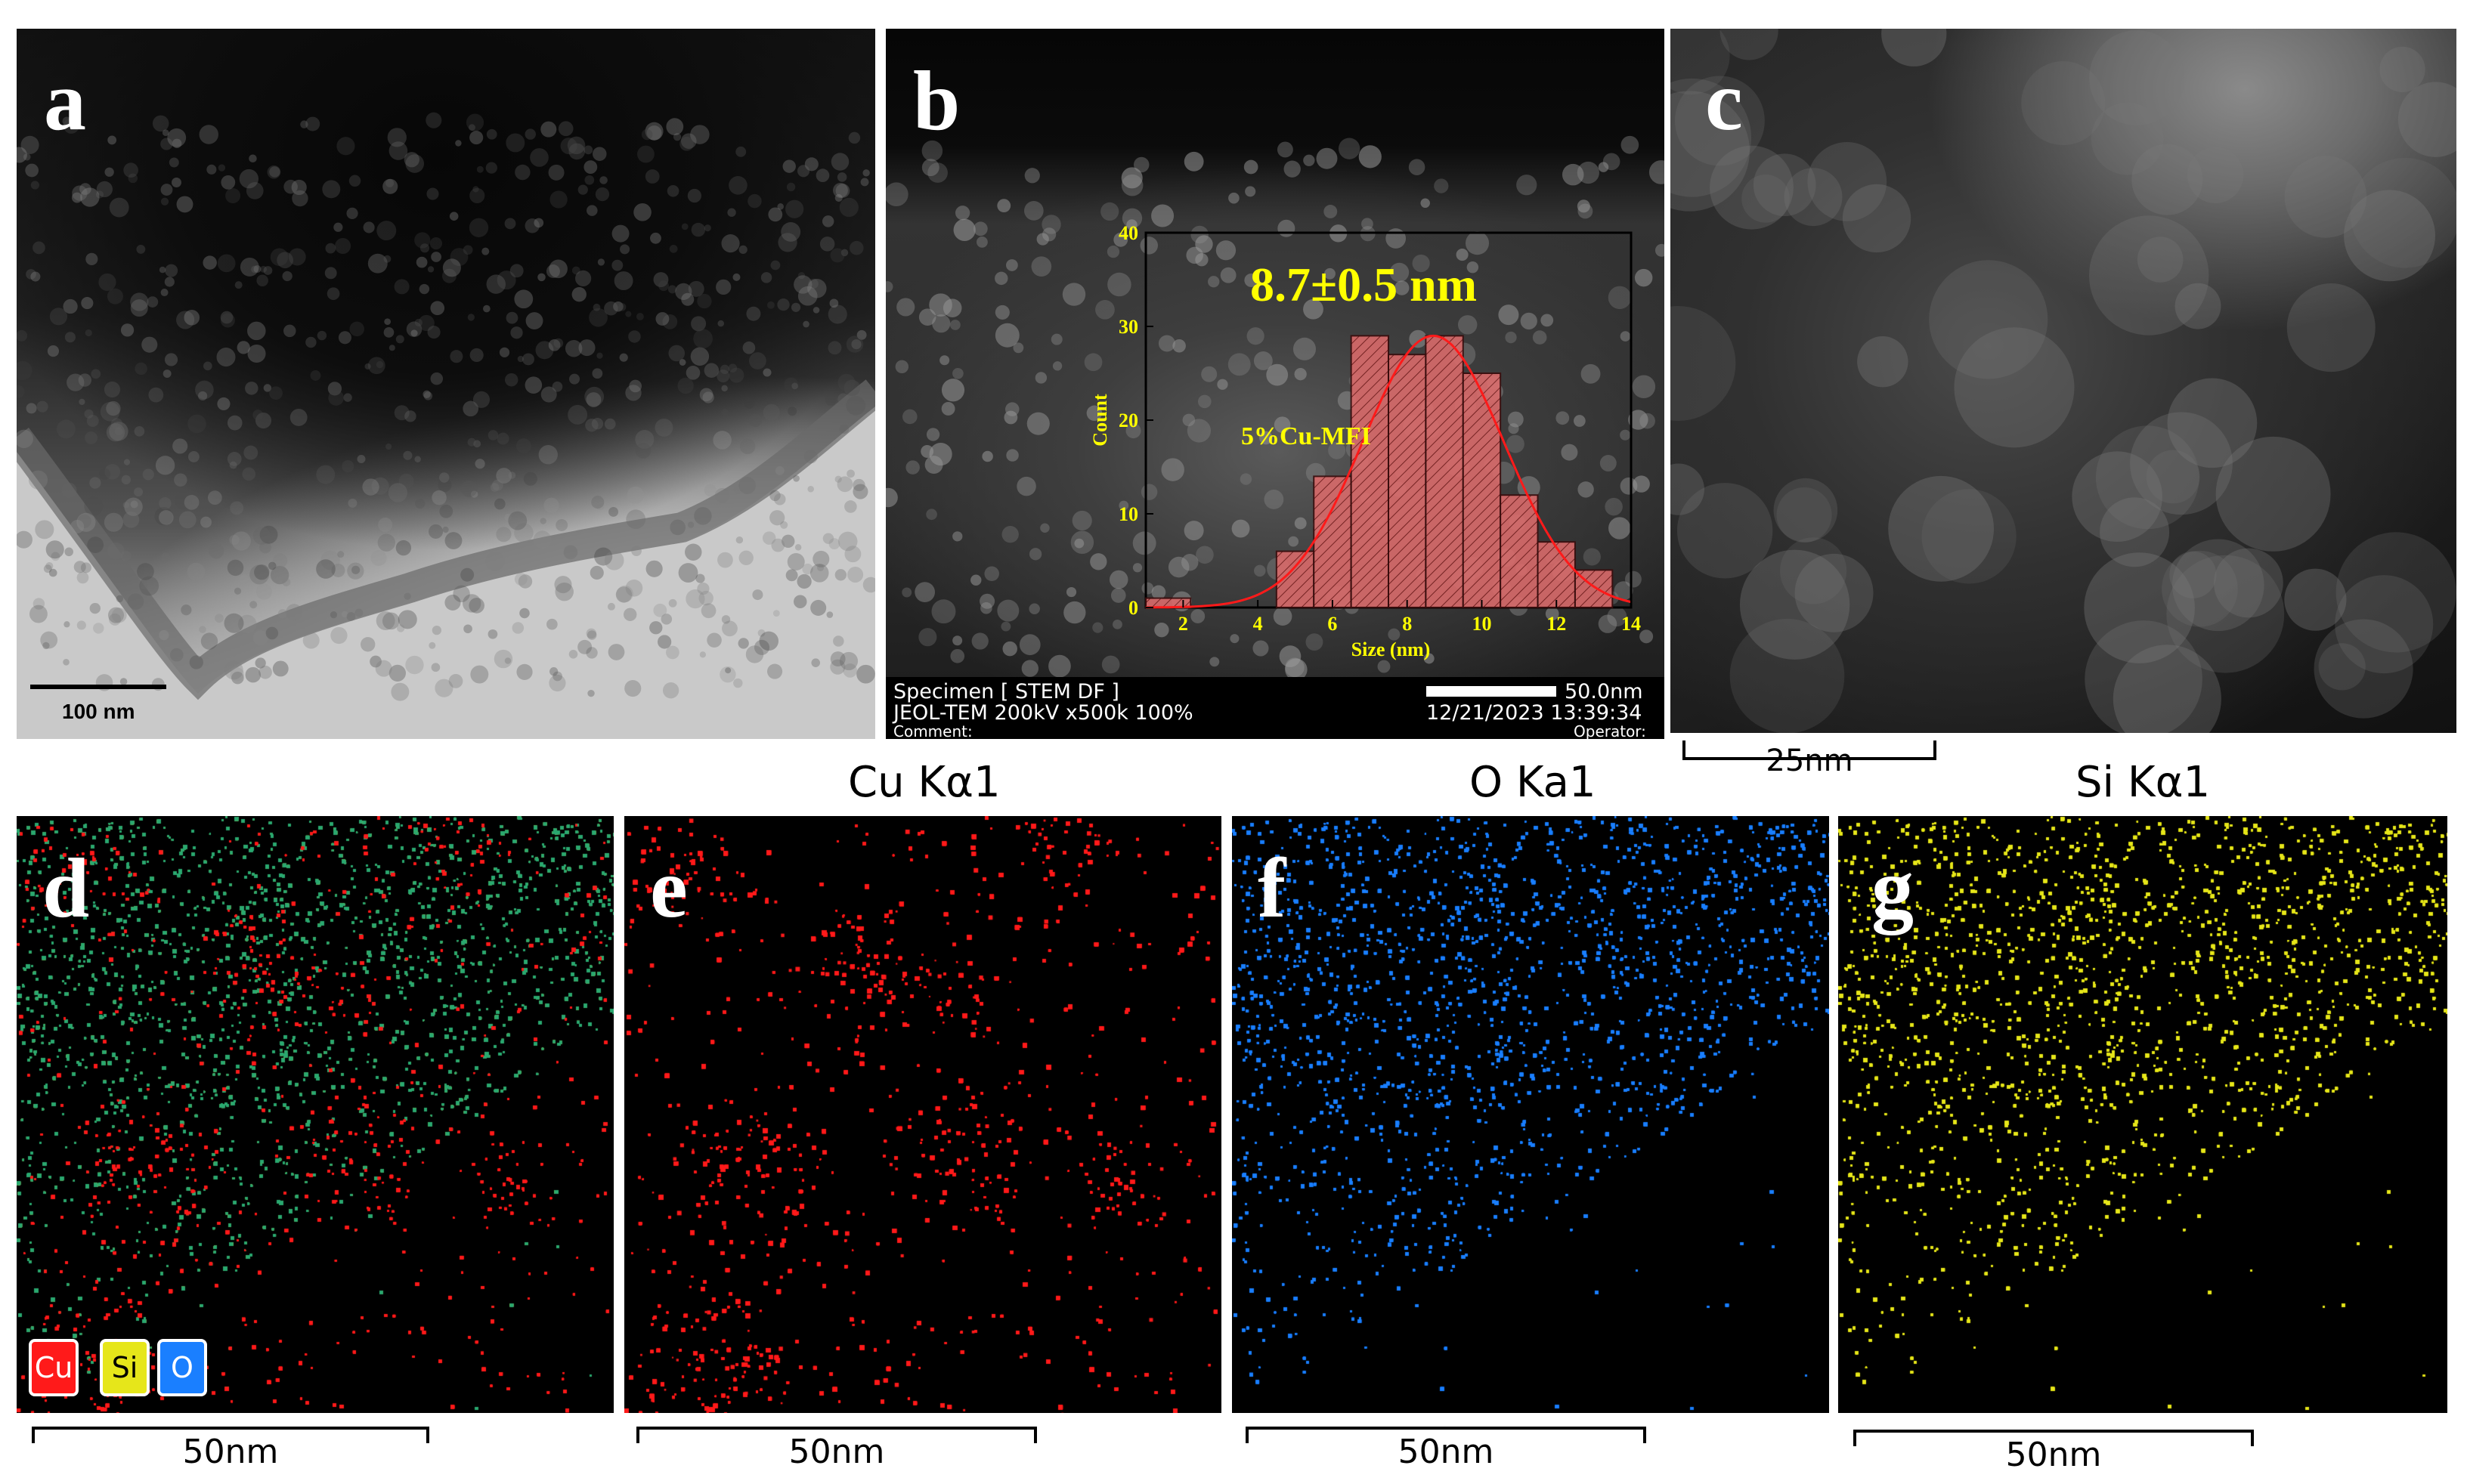 Image resolution: width=2467 pixels, height=1484 pixels. I want to click on scale-bar-f, so click(1446, 1435).